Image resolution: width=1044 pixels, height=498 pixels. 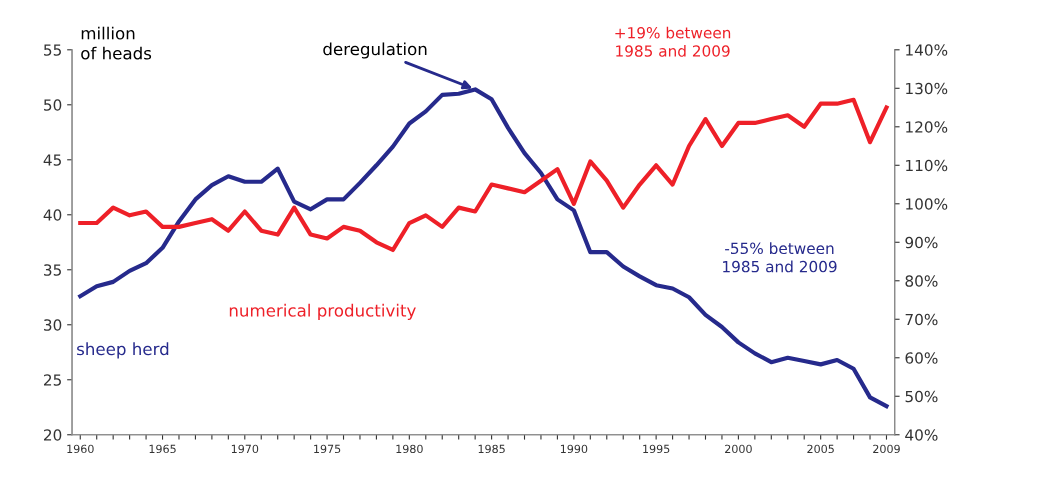 I want to click on x-tick-label: 1965, so click(x=162, y=449).